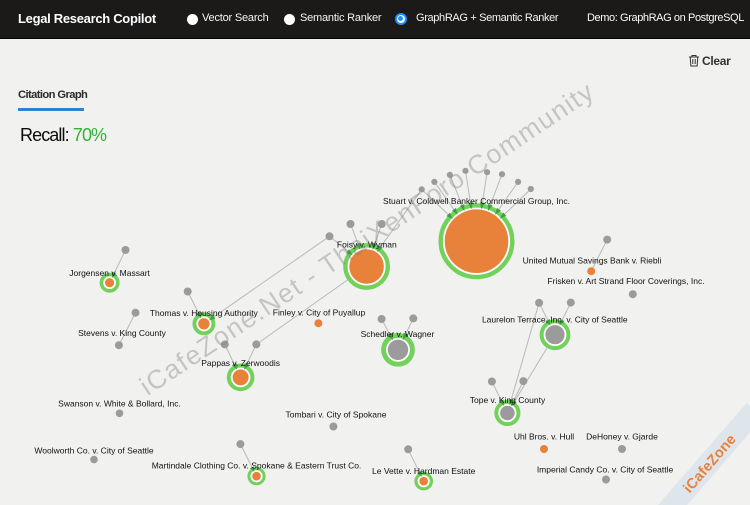  What do you see at coordinates (119, 404) in the screenshot?
I see `svg-text:Swanson v. White & Bollard, In: Swanson v. White & Bollard, Inc.` at bounding box center [119, 404].